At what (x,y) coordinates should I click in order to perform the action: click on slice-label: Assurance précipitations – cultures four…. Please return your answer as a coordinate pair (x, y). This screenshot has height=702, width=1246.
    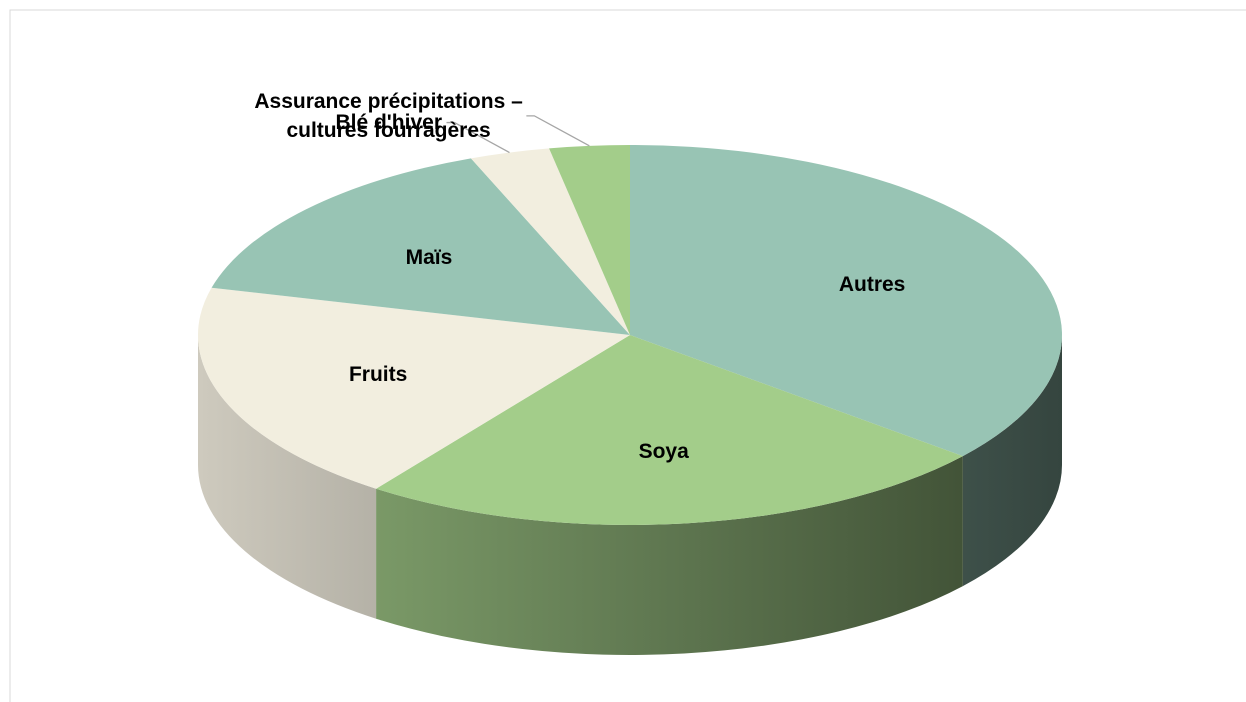
    Looking at the image, I should click on (388, 115).